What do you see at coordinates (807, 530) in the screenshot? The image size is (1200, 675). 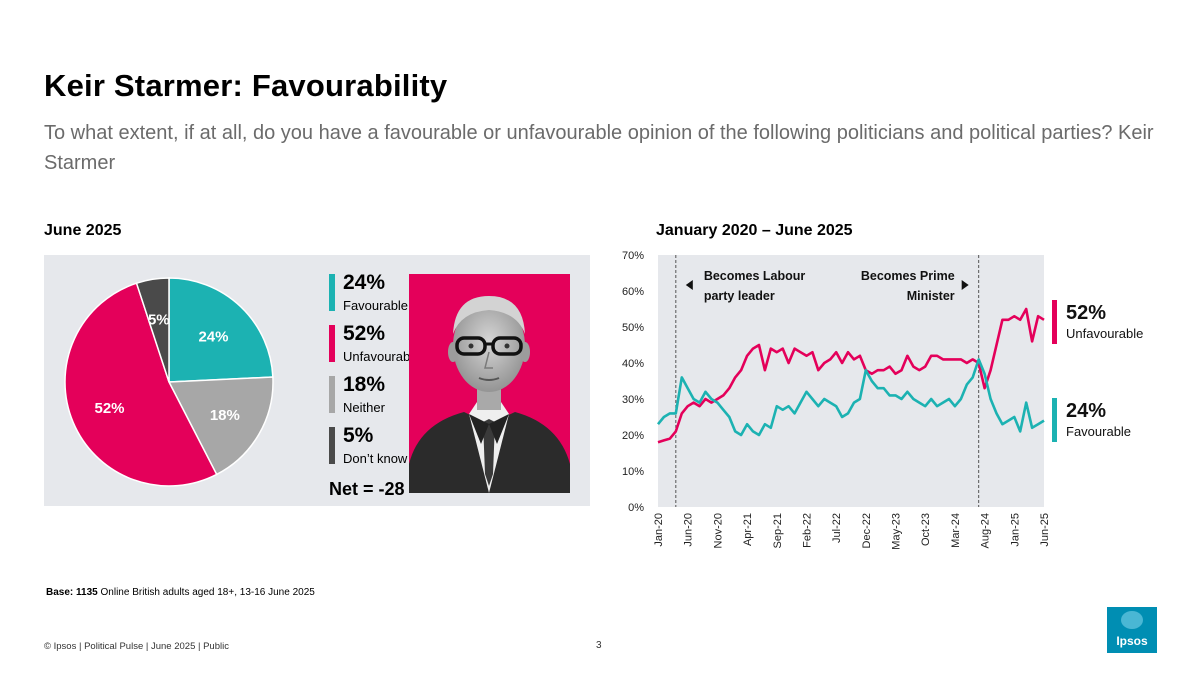 I see `x-tick-label: Feb-22` at bounding box center [807, 530].